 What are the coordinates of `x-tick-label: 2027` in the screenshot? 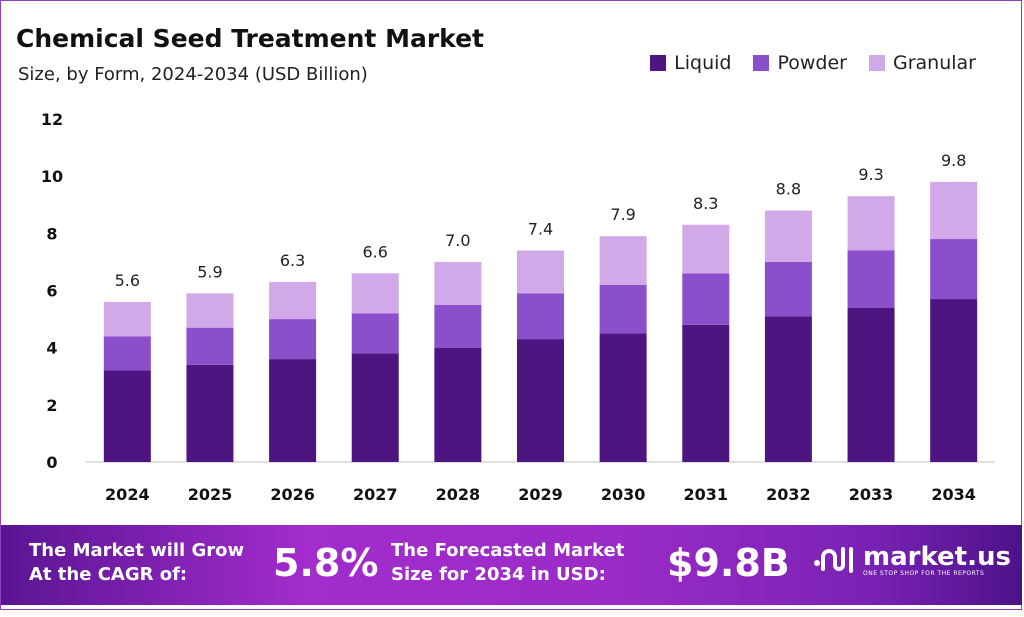 It's located at (375, 494).